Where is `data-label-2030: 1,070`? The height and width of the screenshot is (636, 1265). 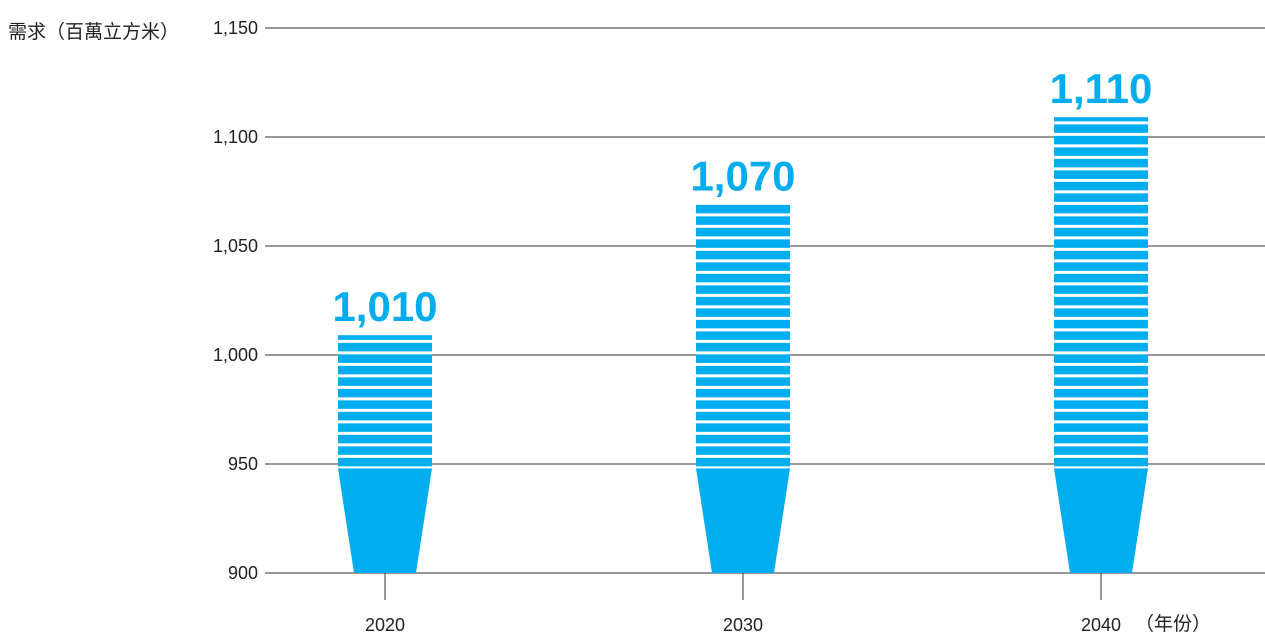 data-label-2030: 1,070 is located at coordinates (742, 175).